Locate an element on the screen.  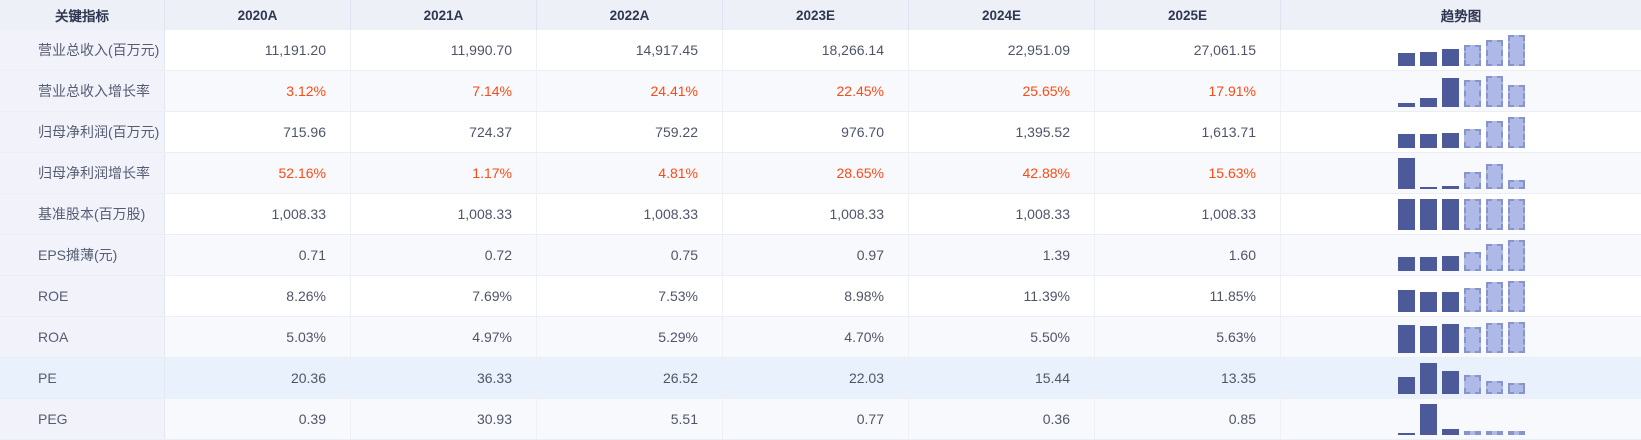
column-header-key-indicator: 关键指标 is located at coordinates (82, 15).